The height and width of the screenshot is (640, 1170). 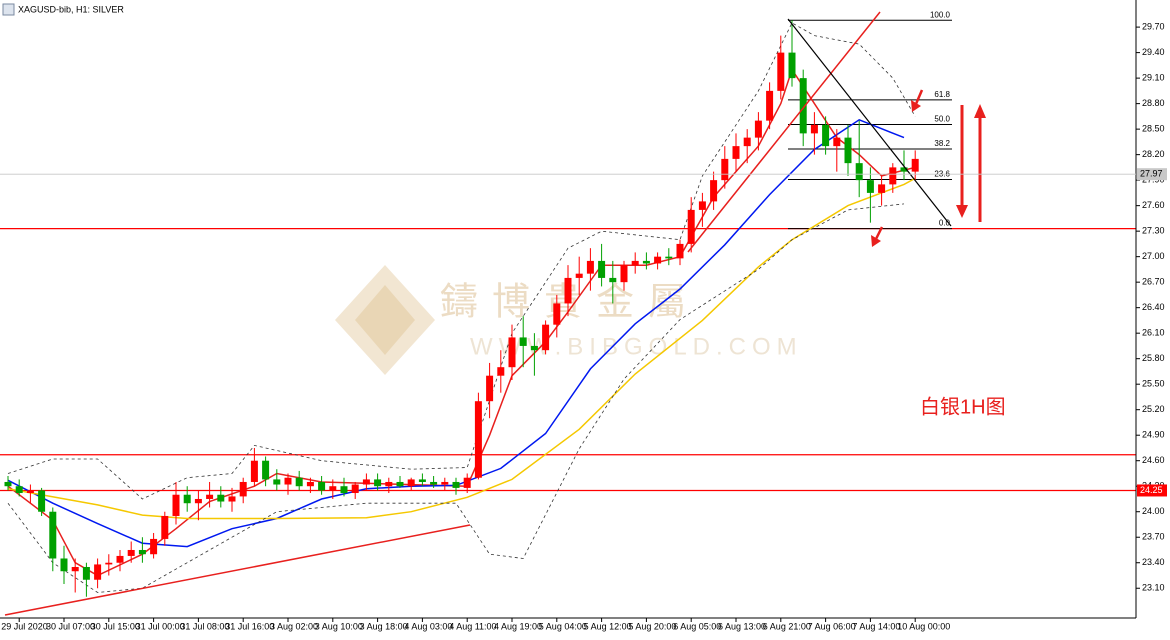 I want to click on arrow, so click(x=919, y=97).